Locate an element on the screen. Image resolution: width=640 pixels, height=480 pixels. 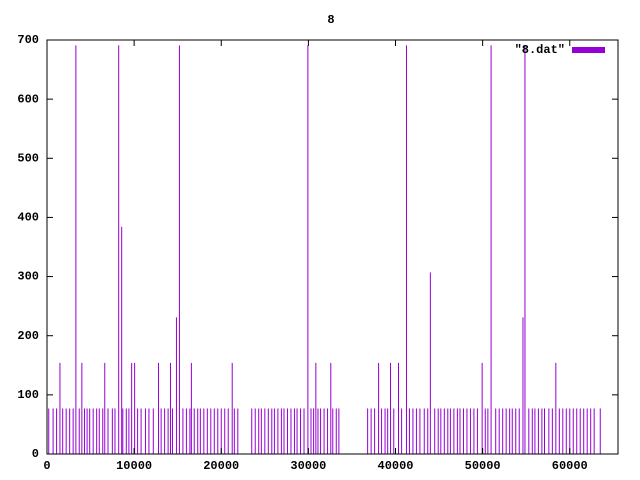
y-tick-label: 300 is located at coordinates (28, 277).